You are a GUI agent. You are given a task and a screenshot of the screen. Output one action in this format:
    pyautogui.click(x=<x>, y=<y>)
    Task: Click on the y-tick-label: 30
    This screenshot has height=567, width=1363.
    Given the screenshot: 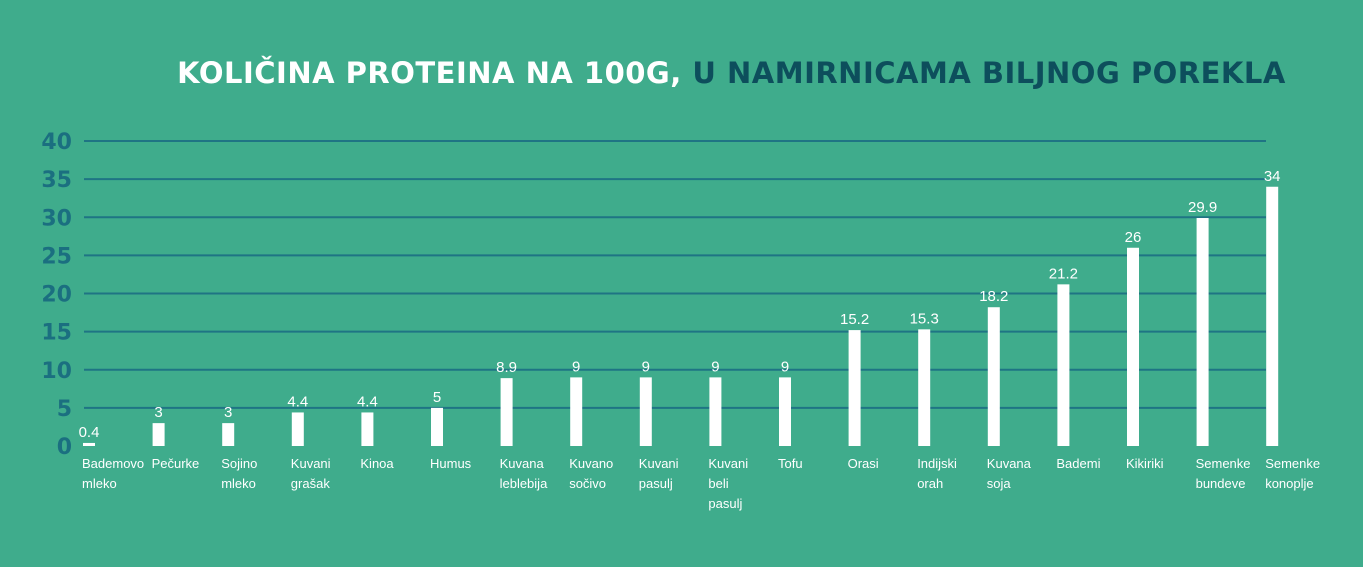 What is the action you would take?
    pyautogui.click(x=56, y=218)
    